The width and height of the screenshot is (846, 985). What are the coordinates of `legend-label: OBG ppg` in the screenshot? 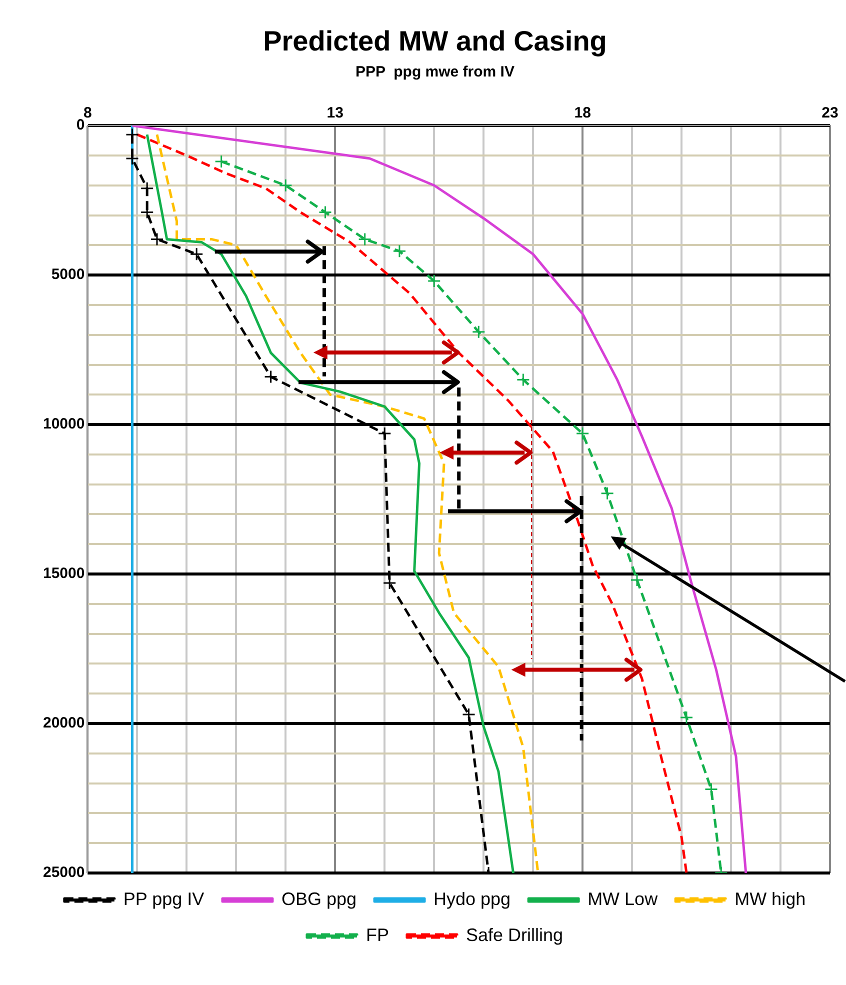 It's located at (319, 898).